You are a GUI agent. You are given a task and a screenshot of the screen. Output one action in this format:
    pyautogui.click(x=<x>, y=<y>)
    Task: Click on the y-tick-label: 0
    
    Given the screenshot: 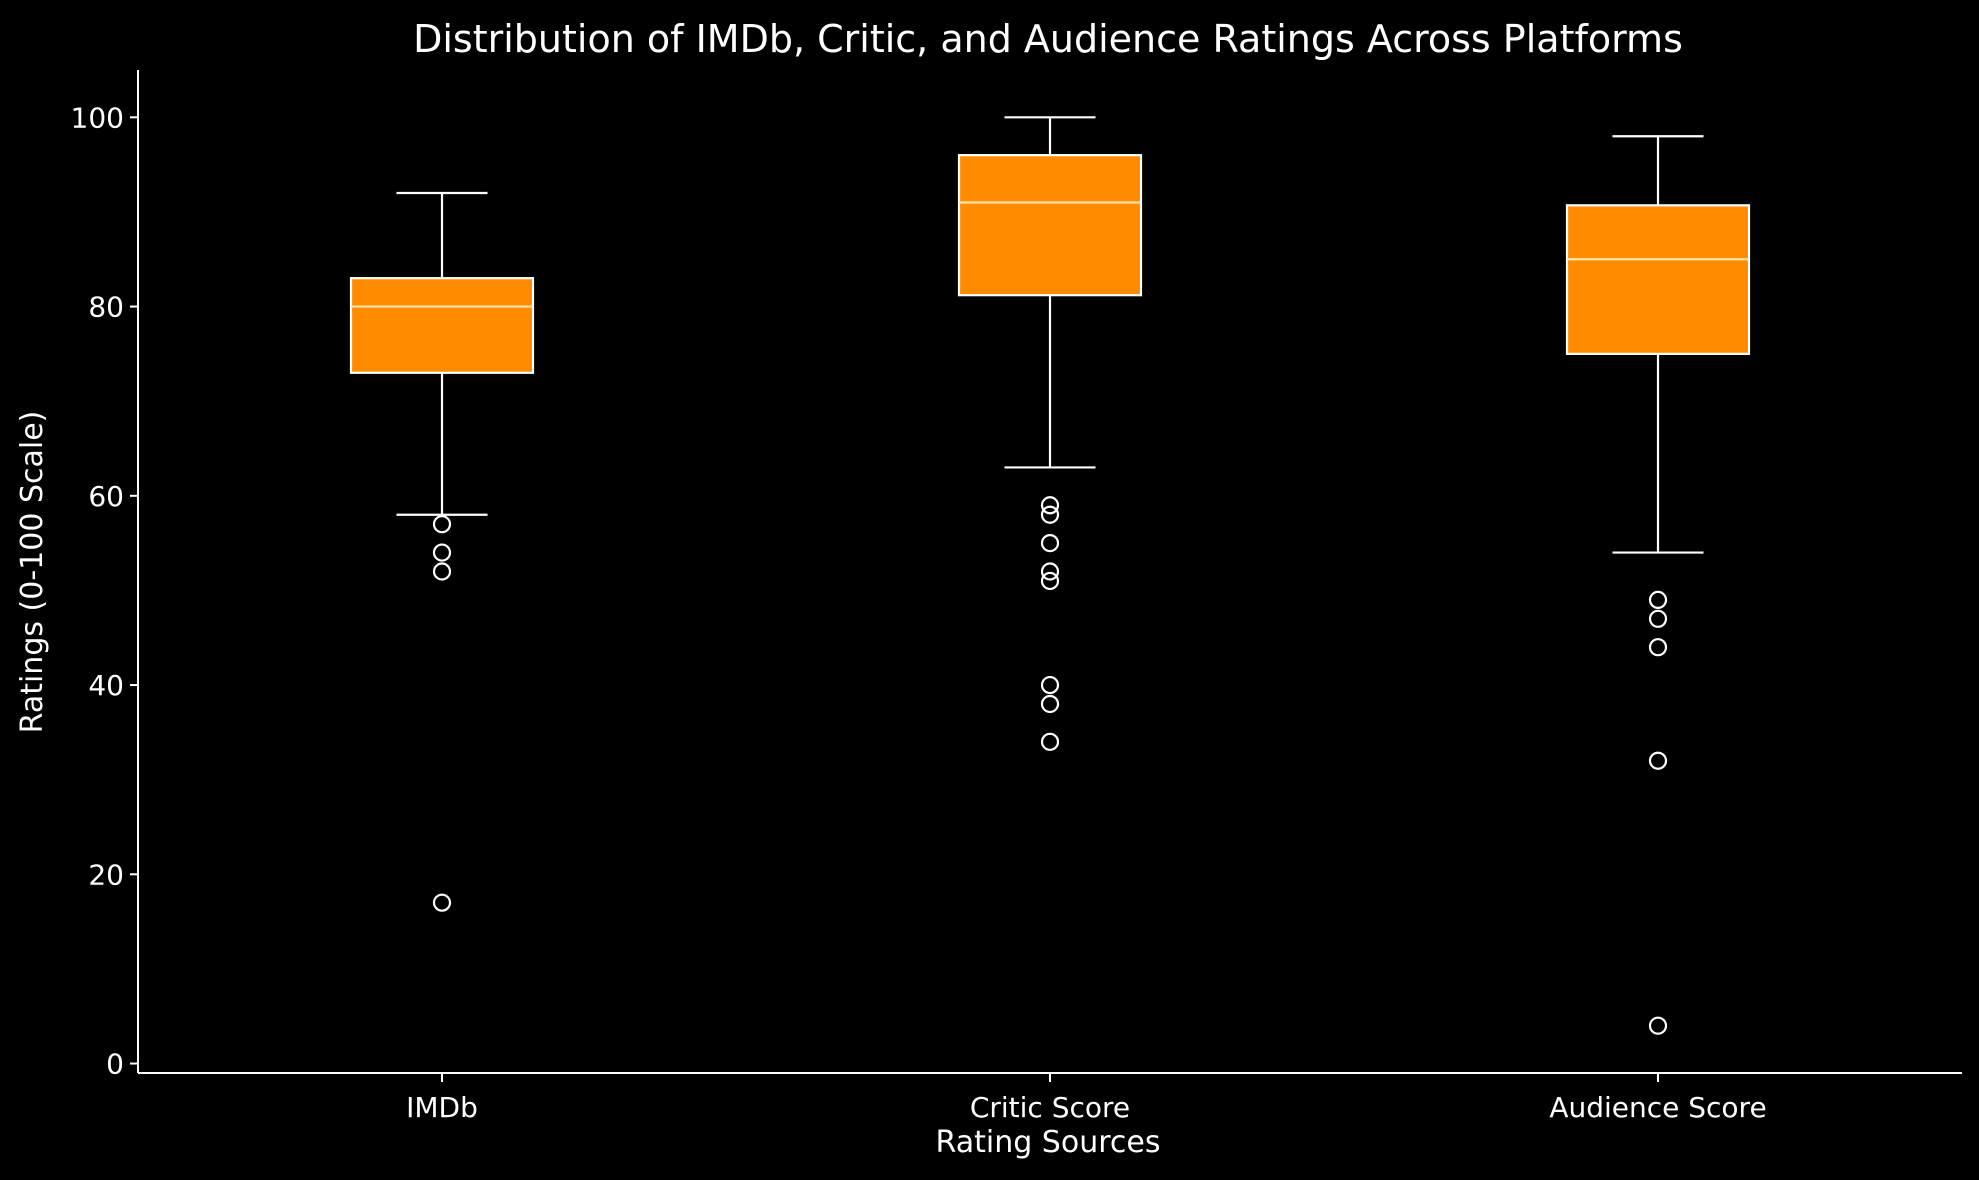 What is the action you would take?
    pyautogui.click(x=115, y=1064)
    